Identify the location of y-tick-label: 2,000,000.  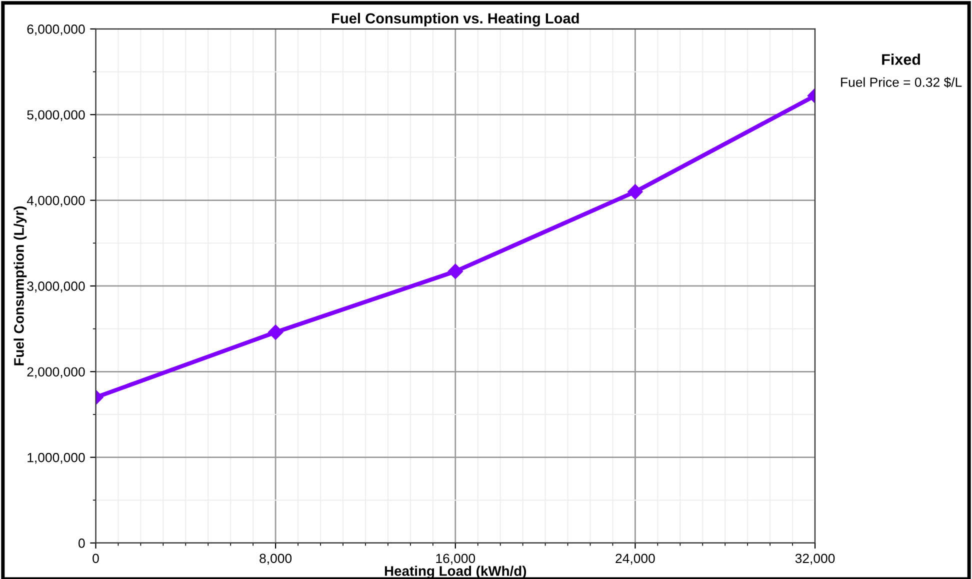
(56, 372).